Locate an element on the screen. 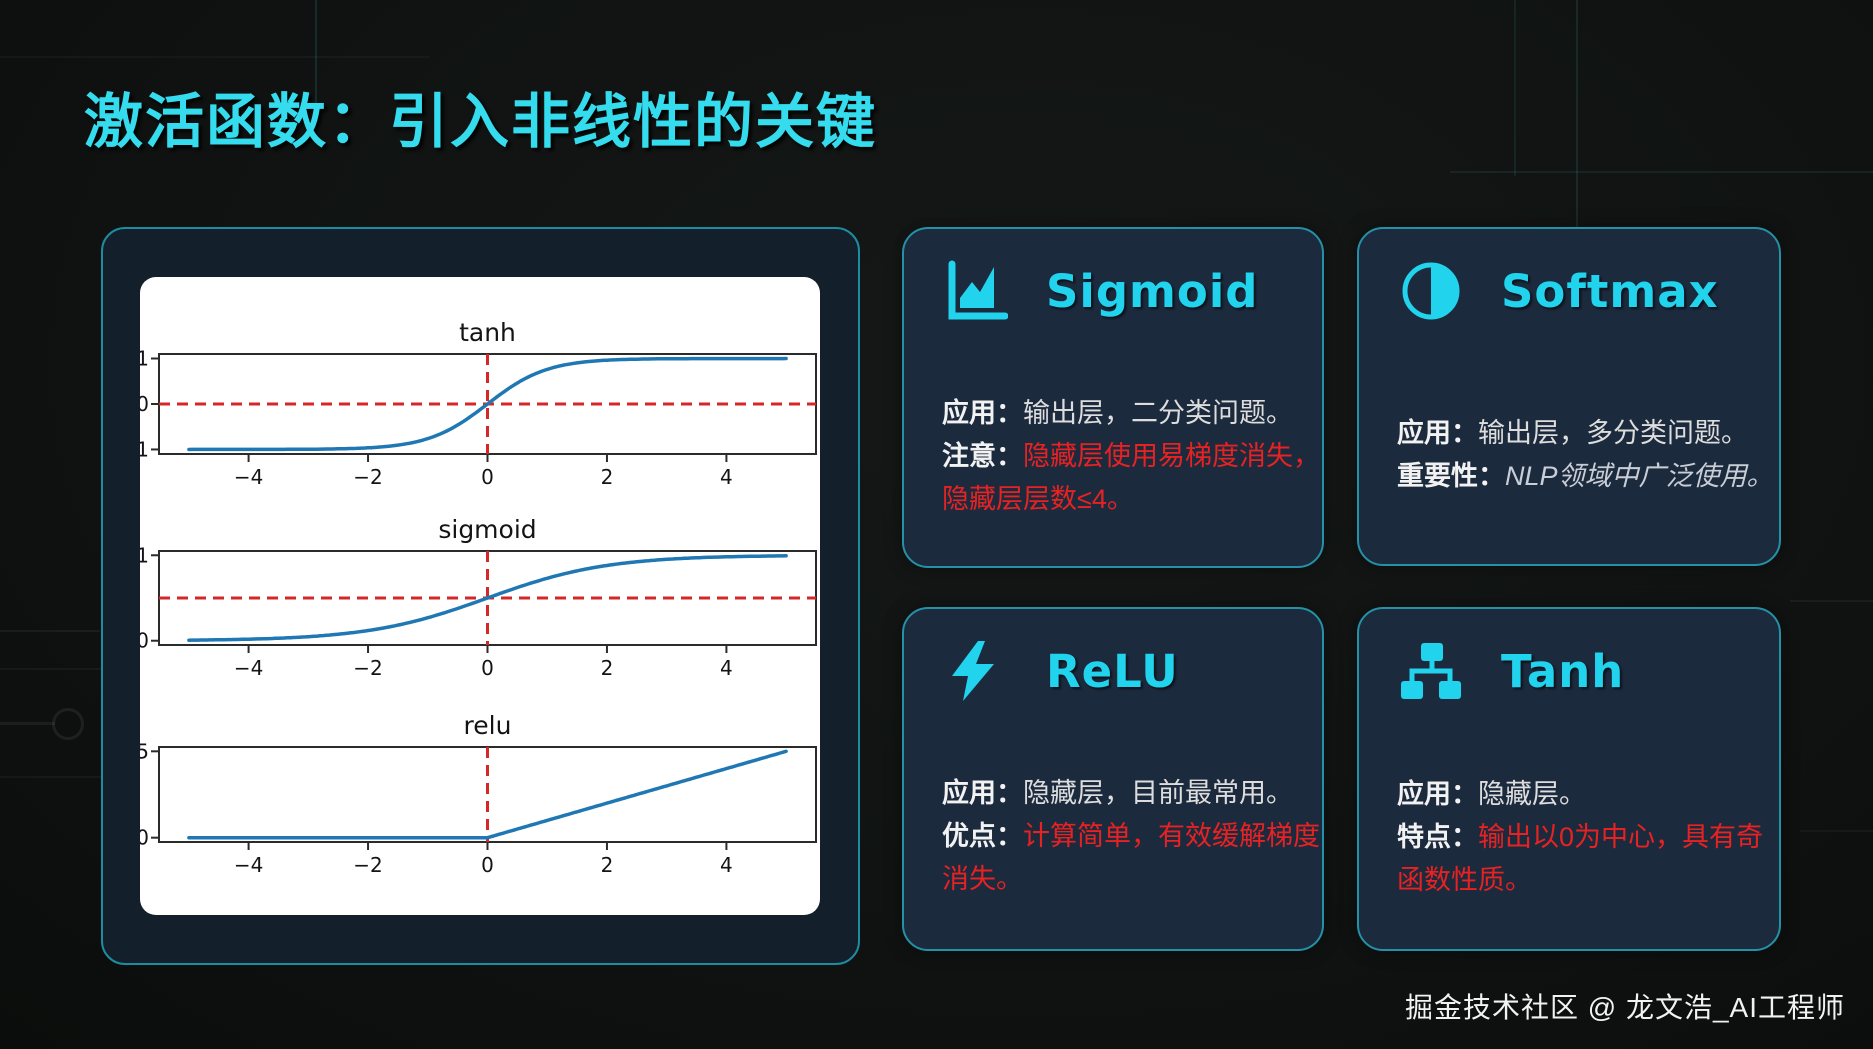 This screenshot has width=1873, height=1049. card-relu-body: 应用：隐藏层，目前最常用。 优点：计算简单，有效缓解梯度 消失。 is located at coordinates (1131, 836).